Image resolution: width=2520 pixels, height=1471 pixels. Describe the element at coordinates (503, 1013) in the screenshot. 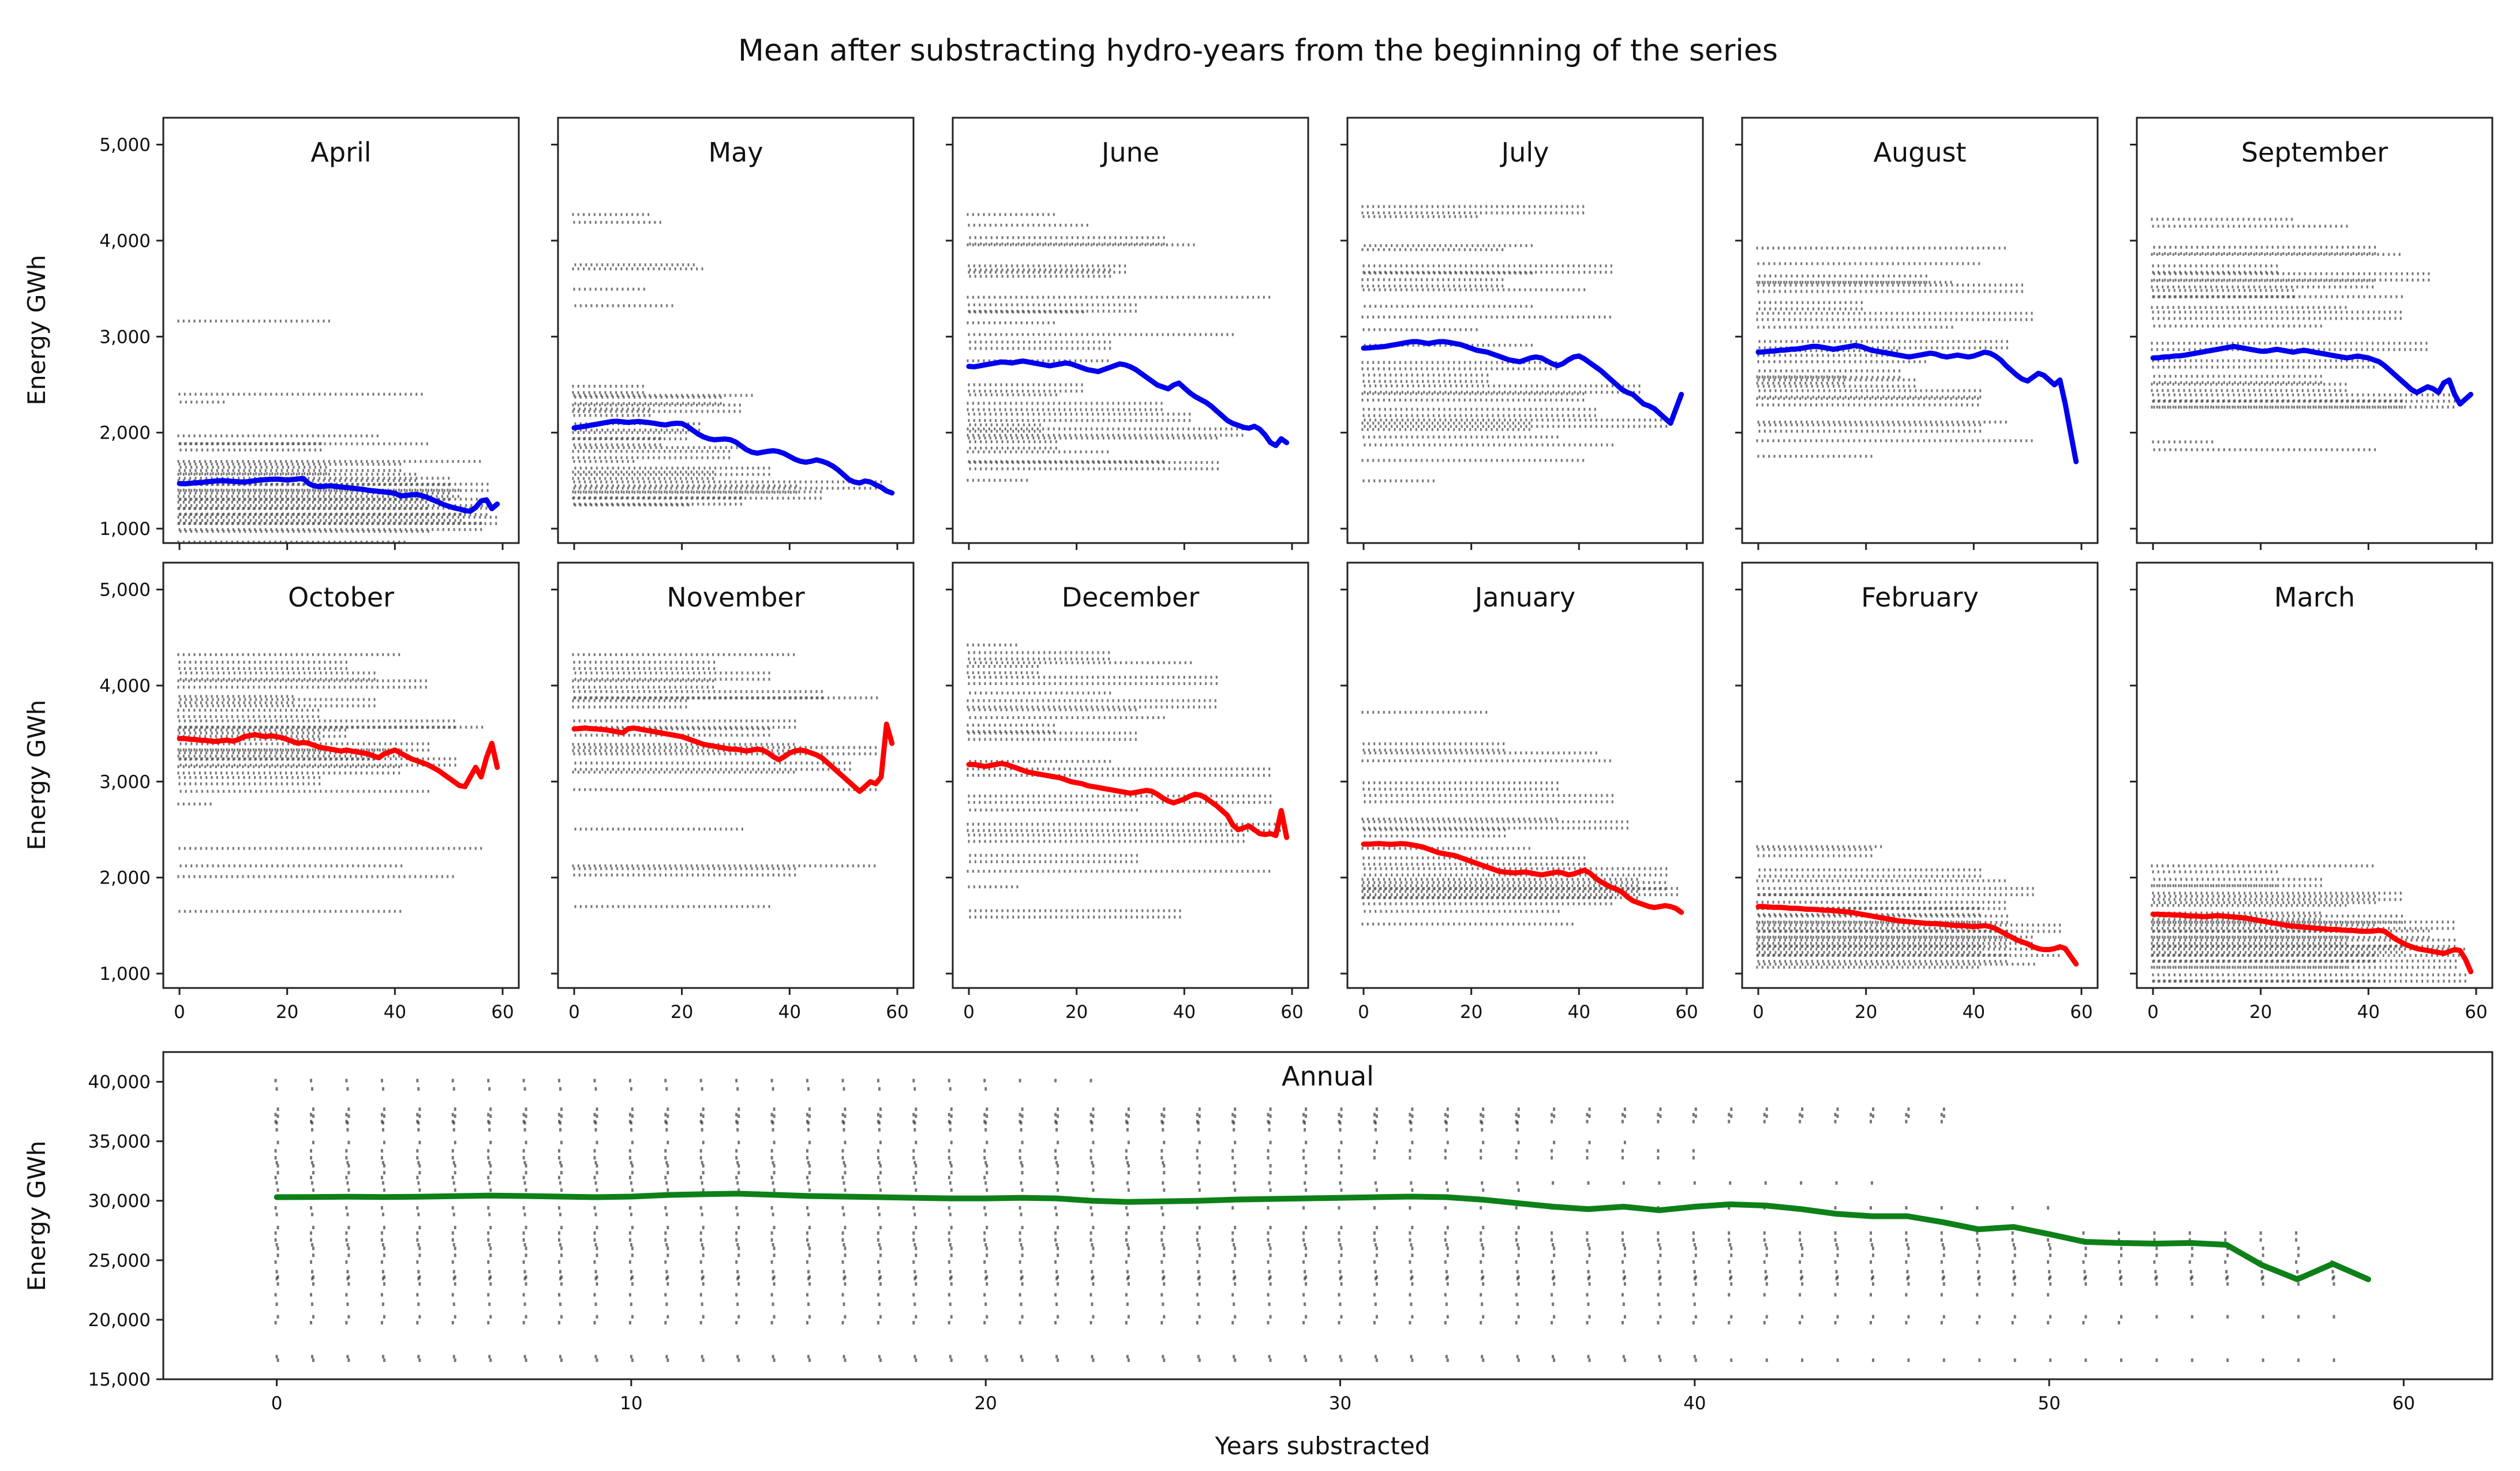

I see `october-xtick-label: 60` at that location.